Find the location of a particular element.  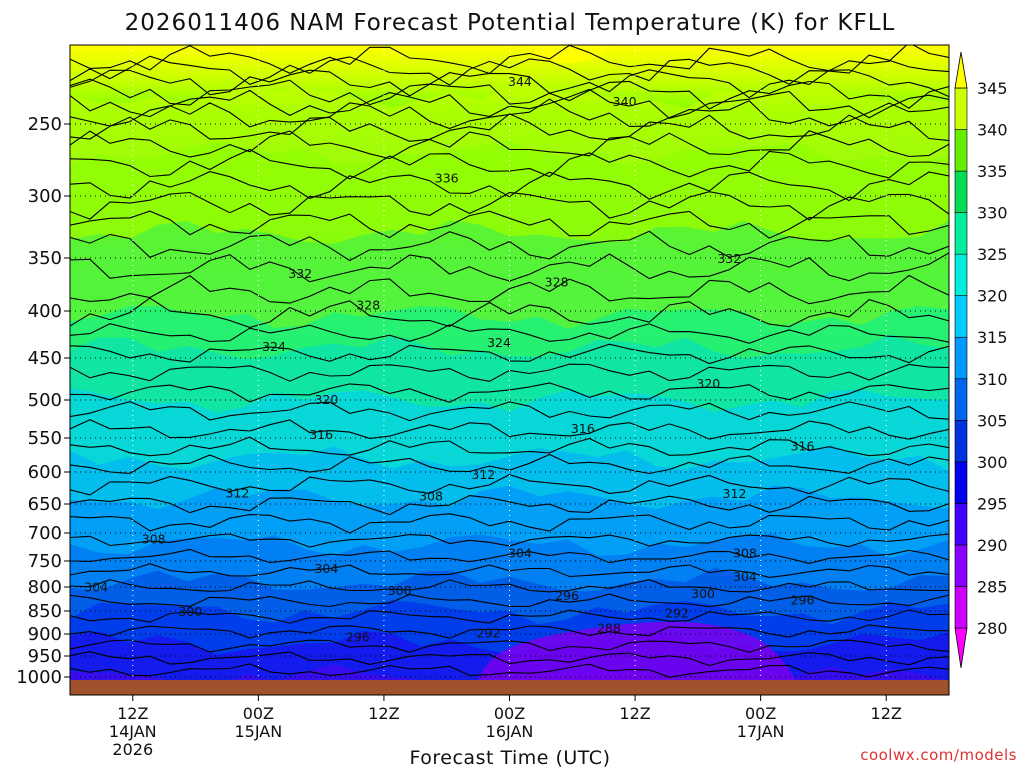

y-tick-label: 300 is located at coordinates (45, 196).